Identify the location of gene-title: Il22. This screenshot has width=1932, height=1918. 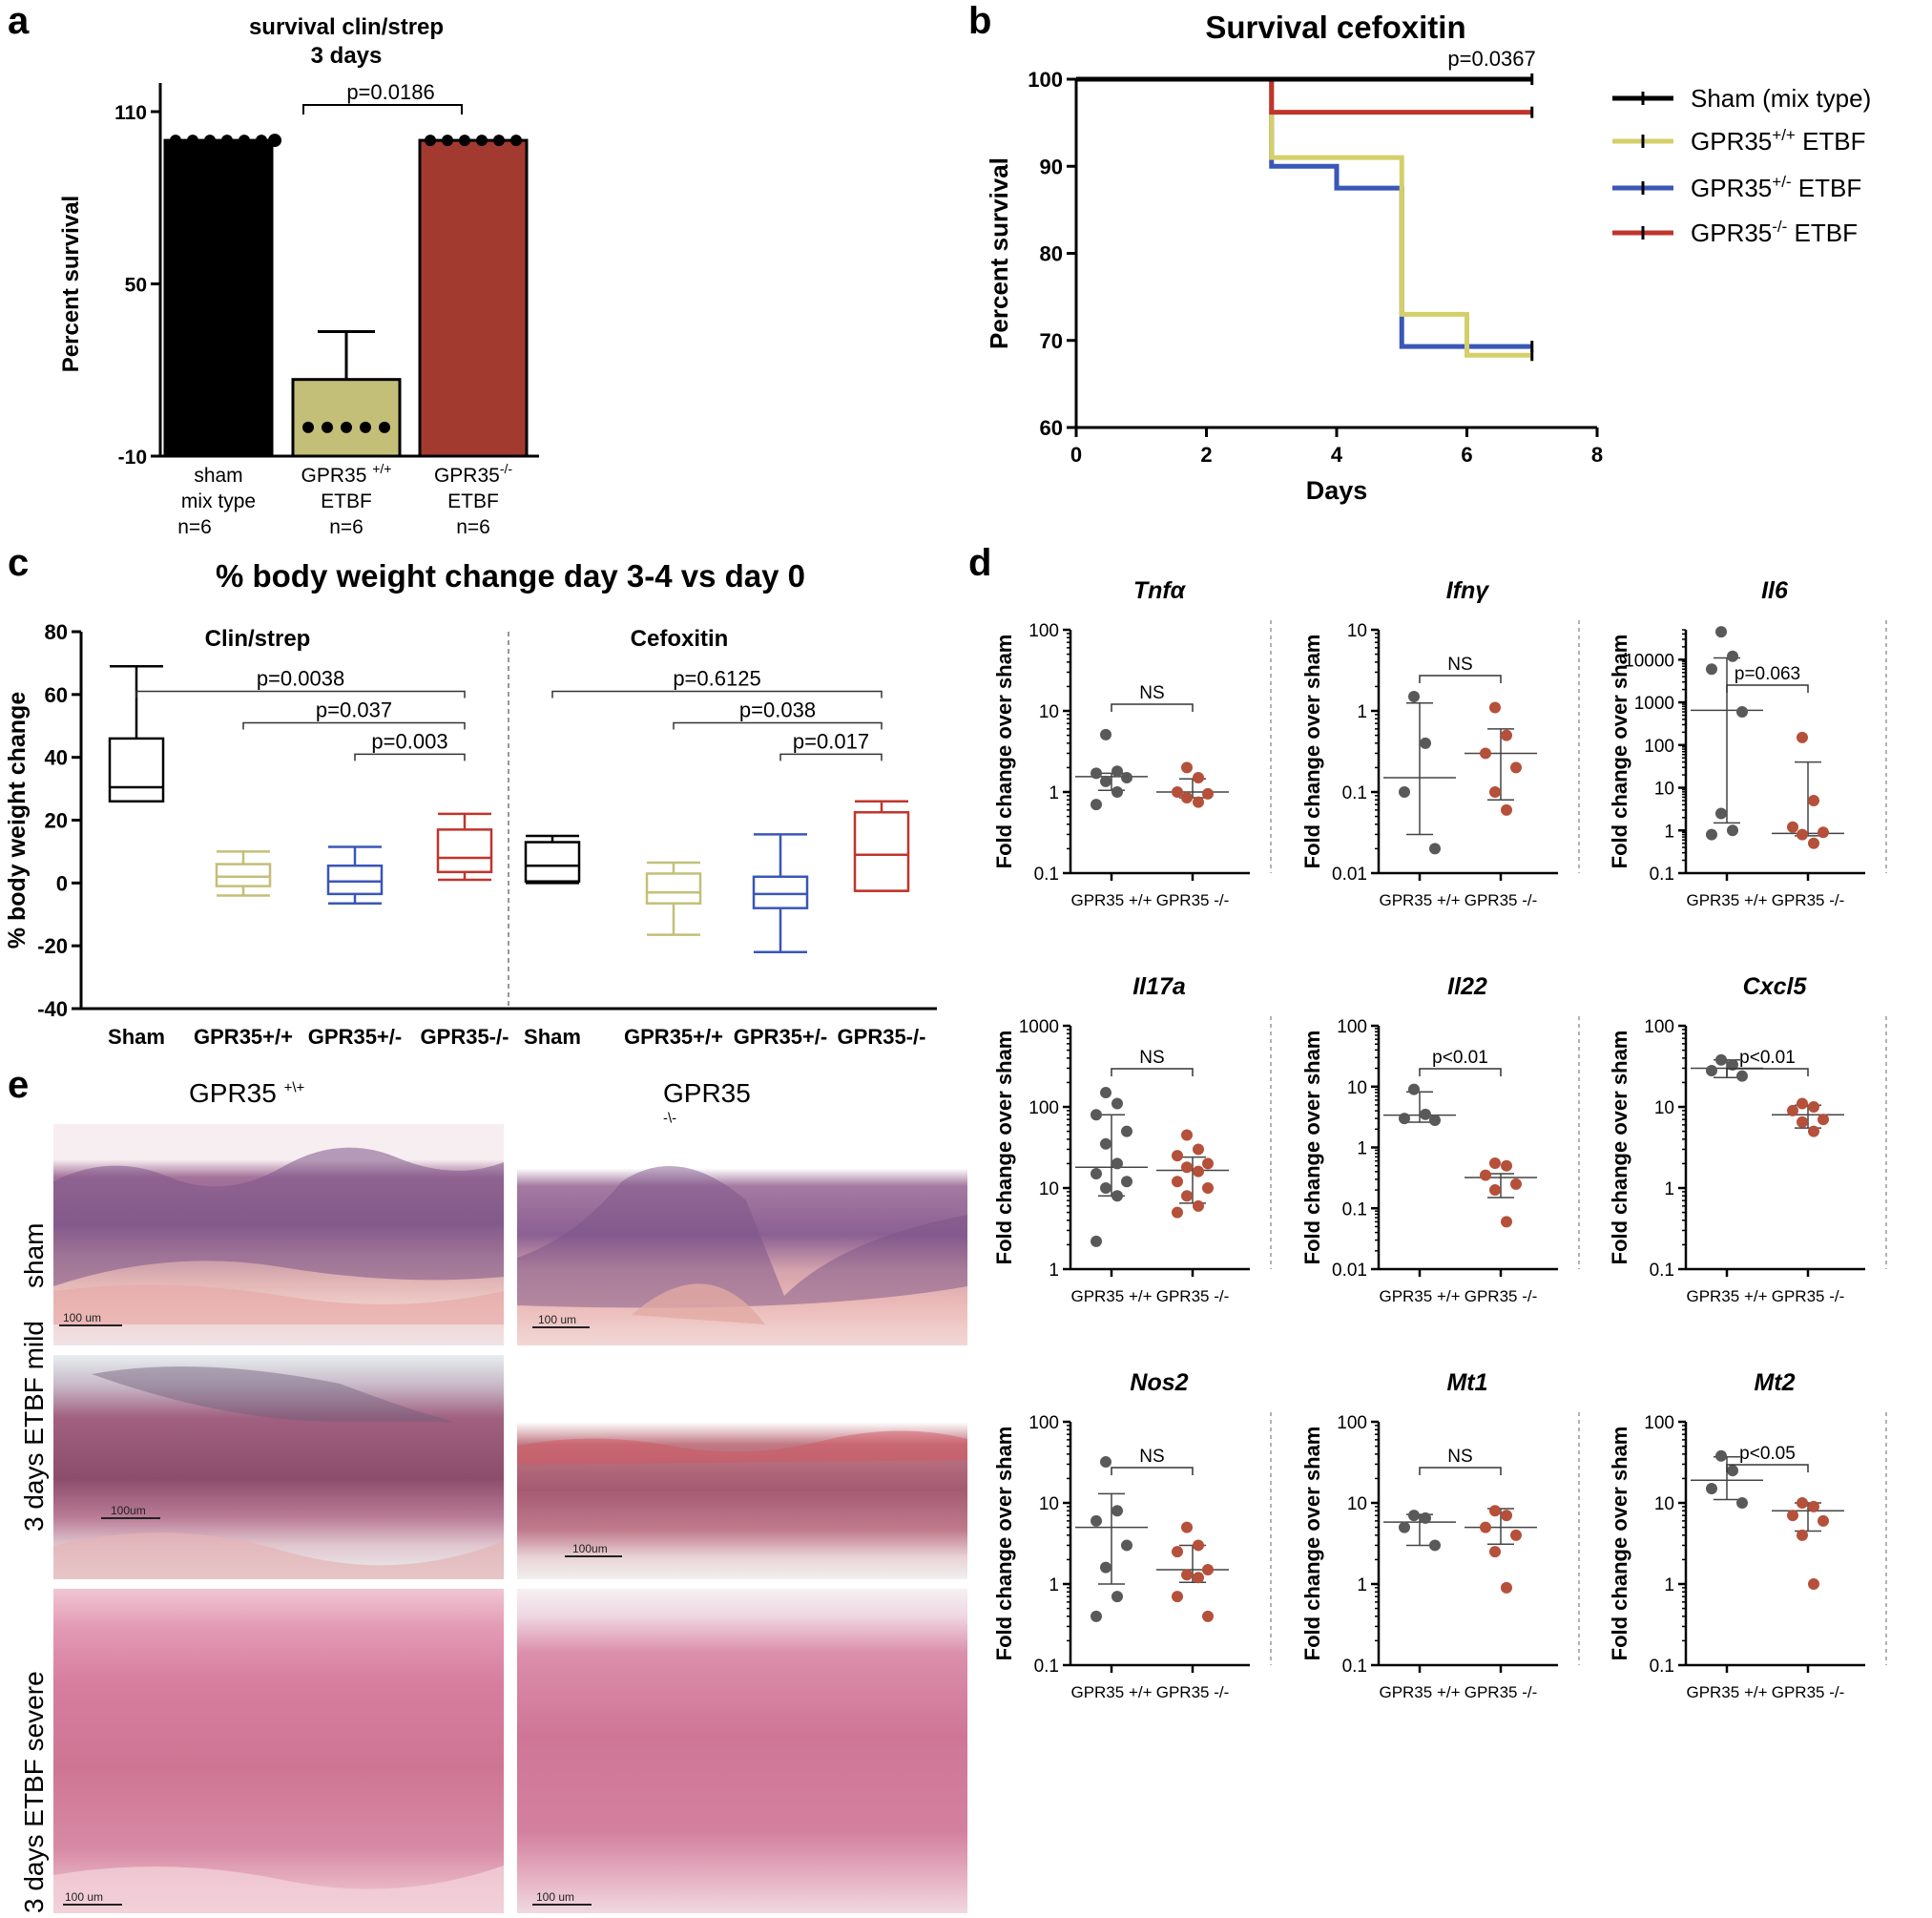
(1467, 986).